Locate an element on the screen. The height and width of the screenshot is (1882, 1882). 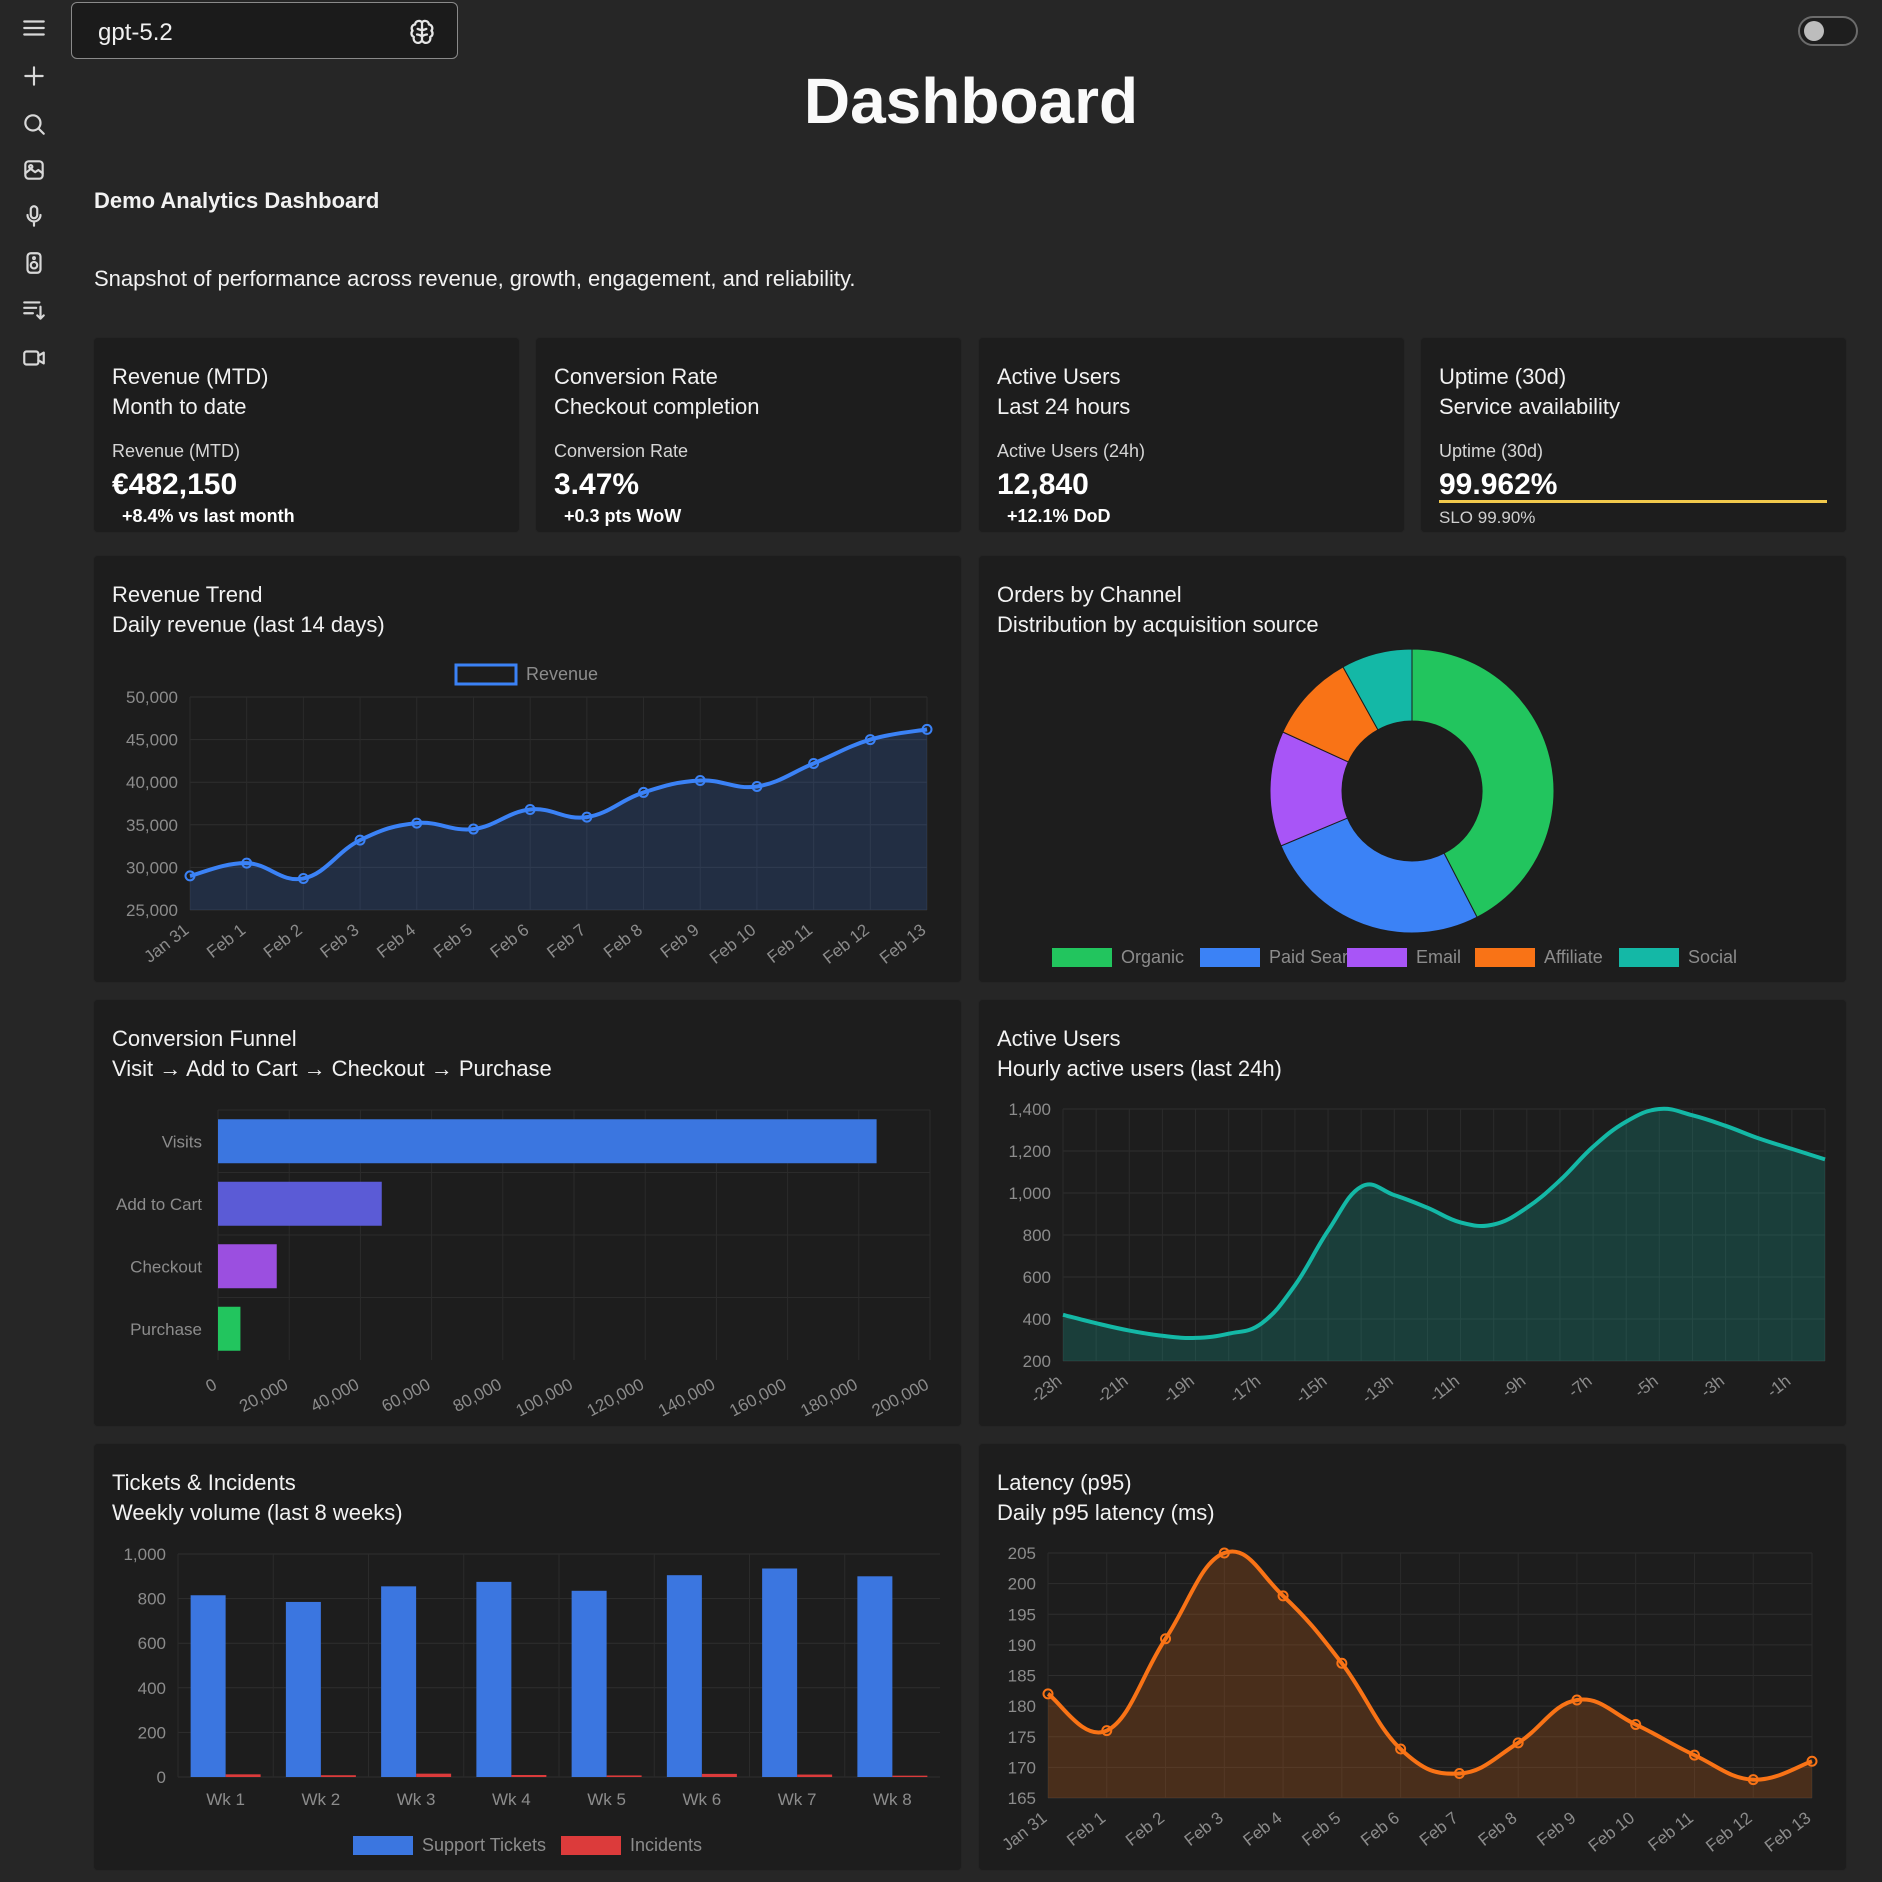
x-tick-label: Feb 1 is located at coordinates (1086, 1829).